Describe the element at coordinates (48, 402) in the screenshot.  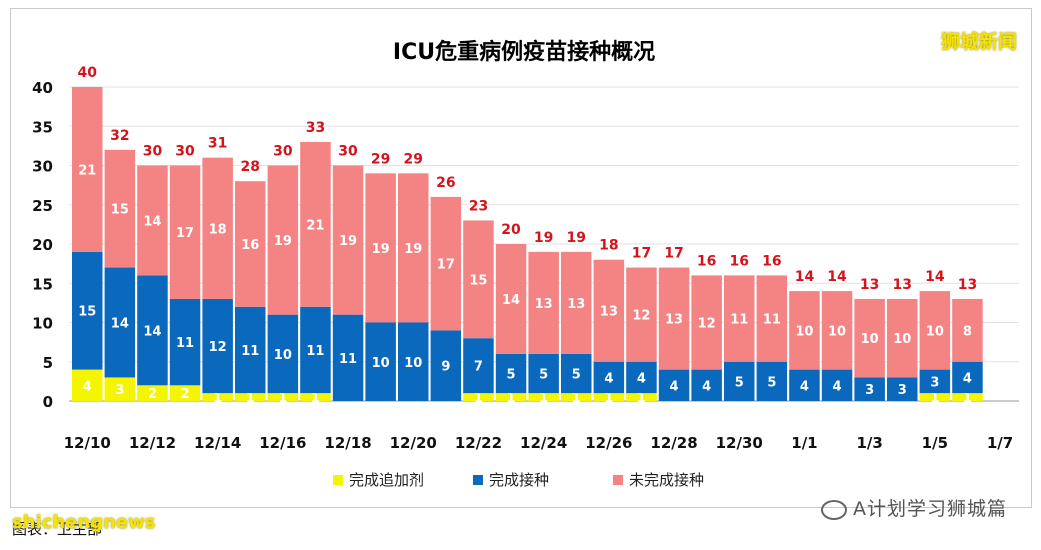
I see `y-tick-label: 0` at that location.